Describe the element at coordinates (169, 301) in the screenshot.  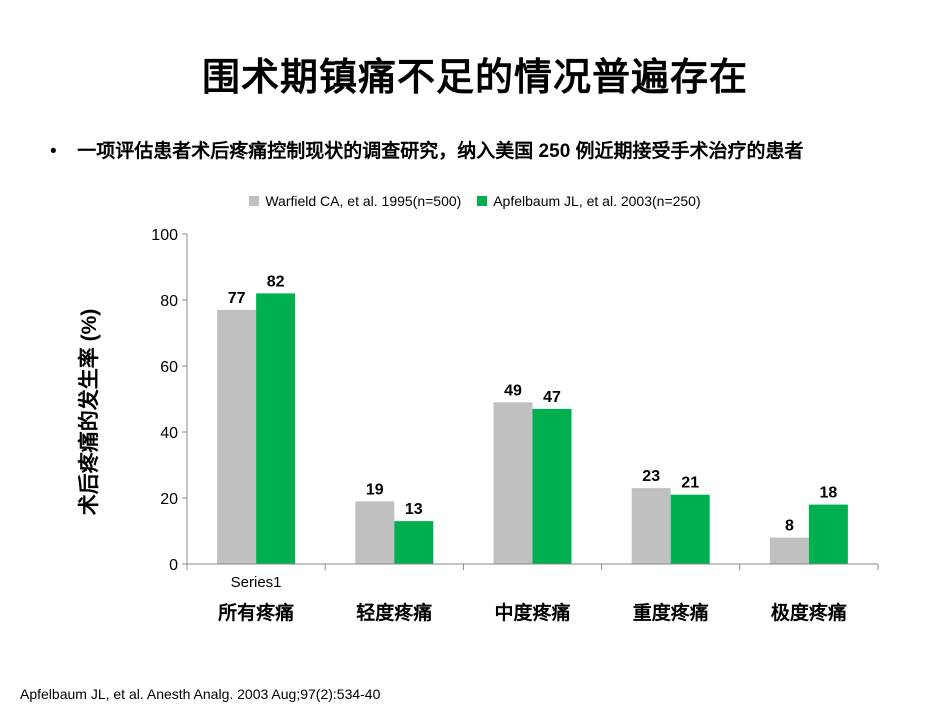
I see `y-tick-label-80: 80` at that location.